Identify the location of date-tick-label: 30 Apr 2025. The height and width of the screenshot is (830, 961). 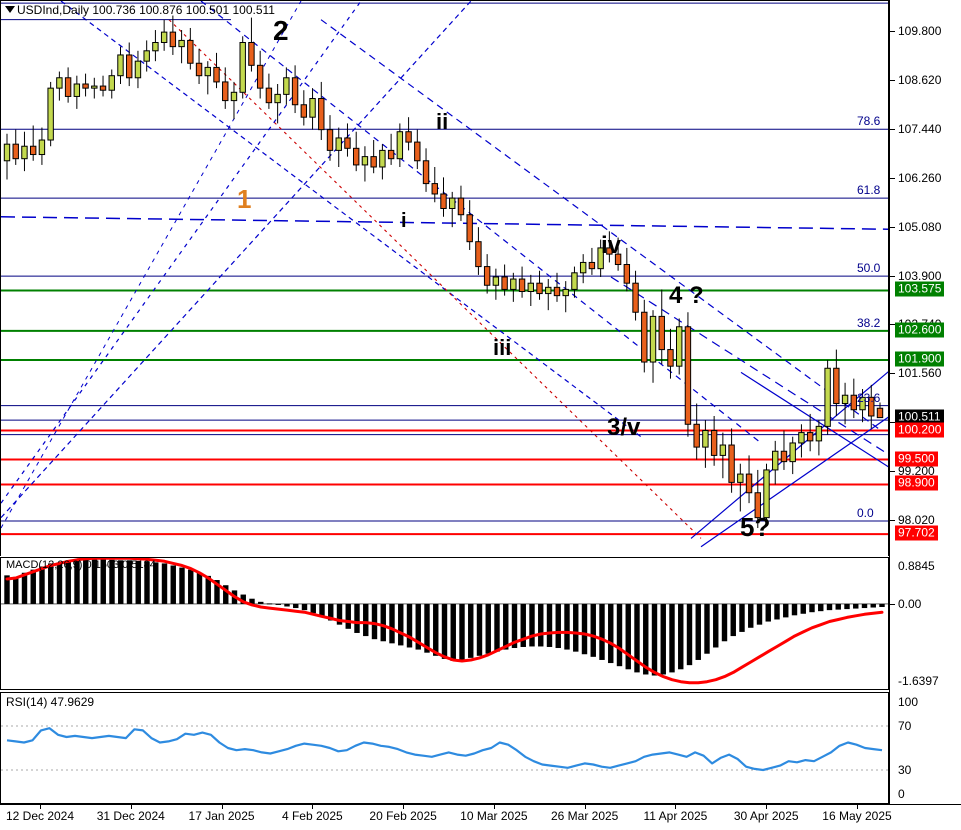
(766, 816).